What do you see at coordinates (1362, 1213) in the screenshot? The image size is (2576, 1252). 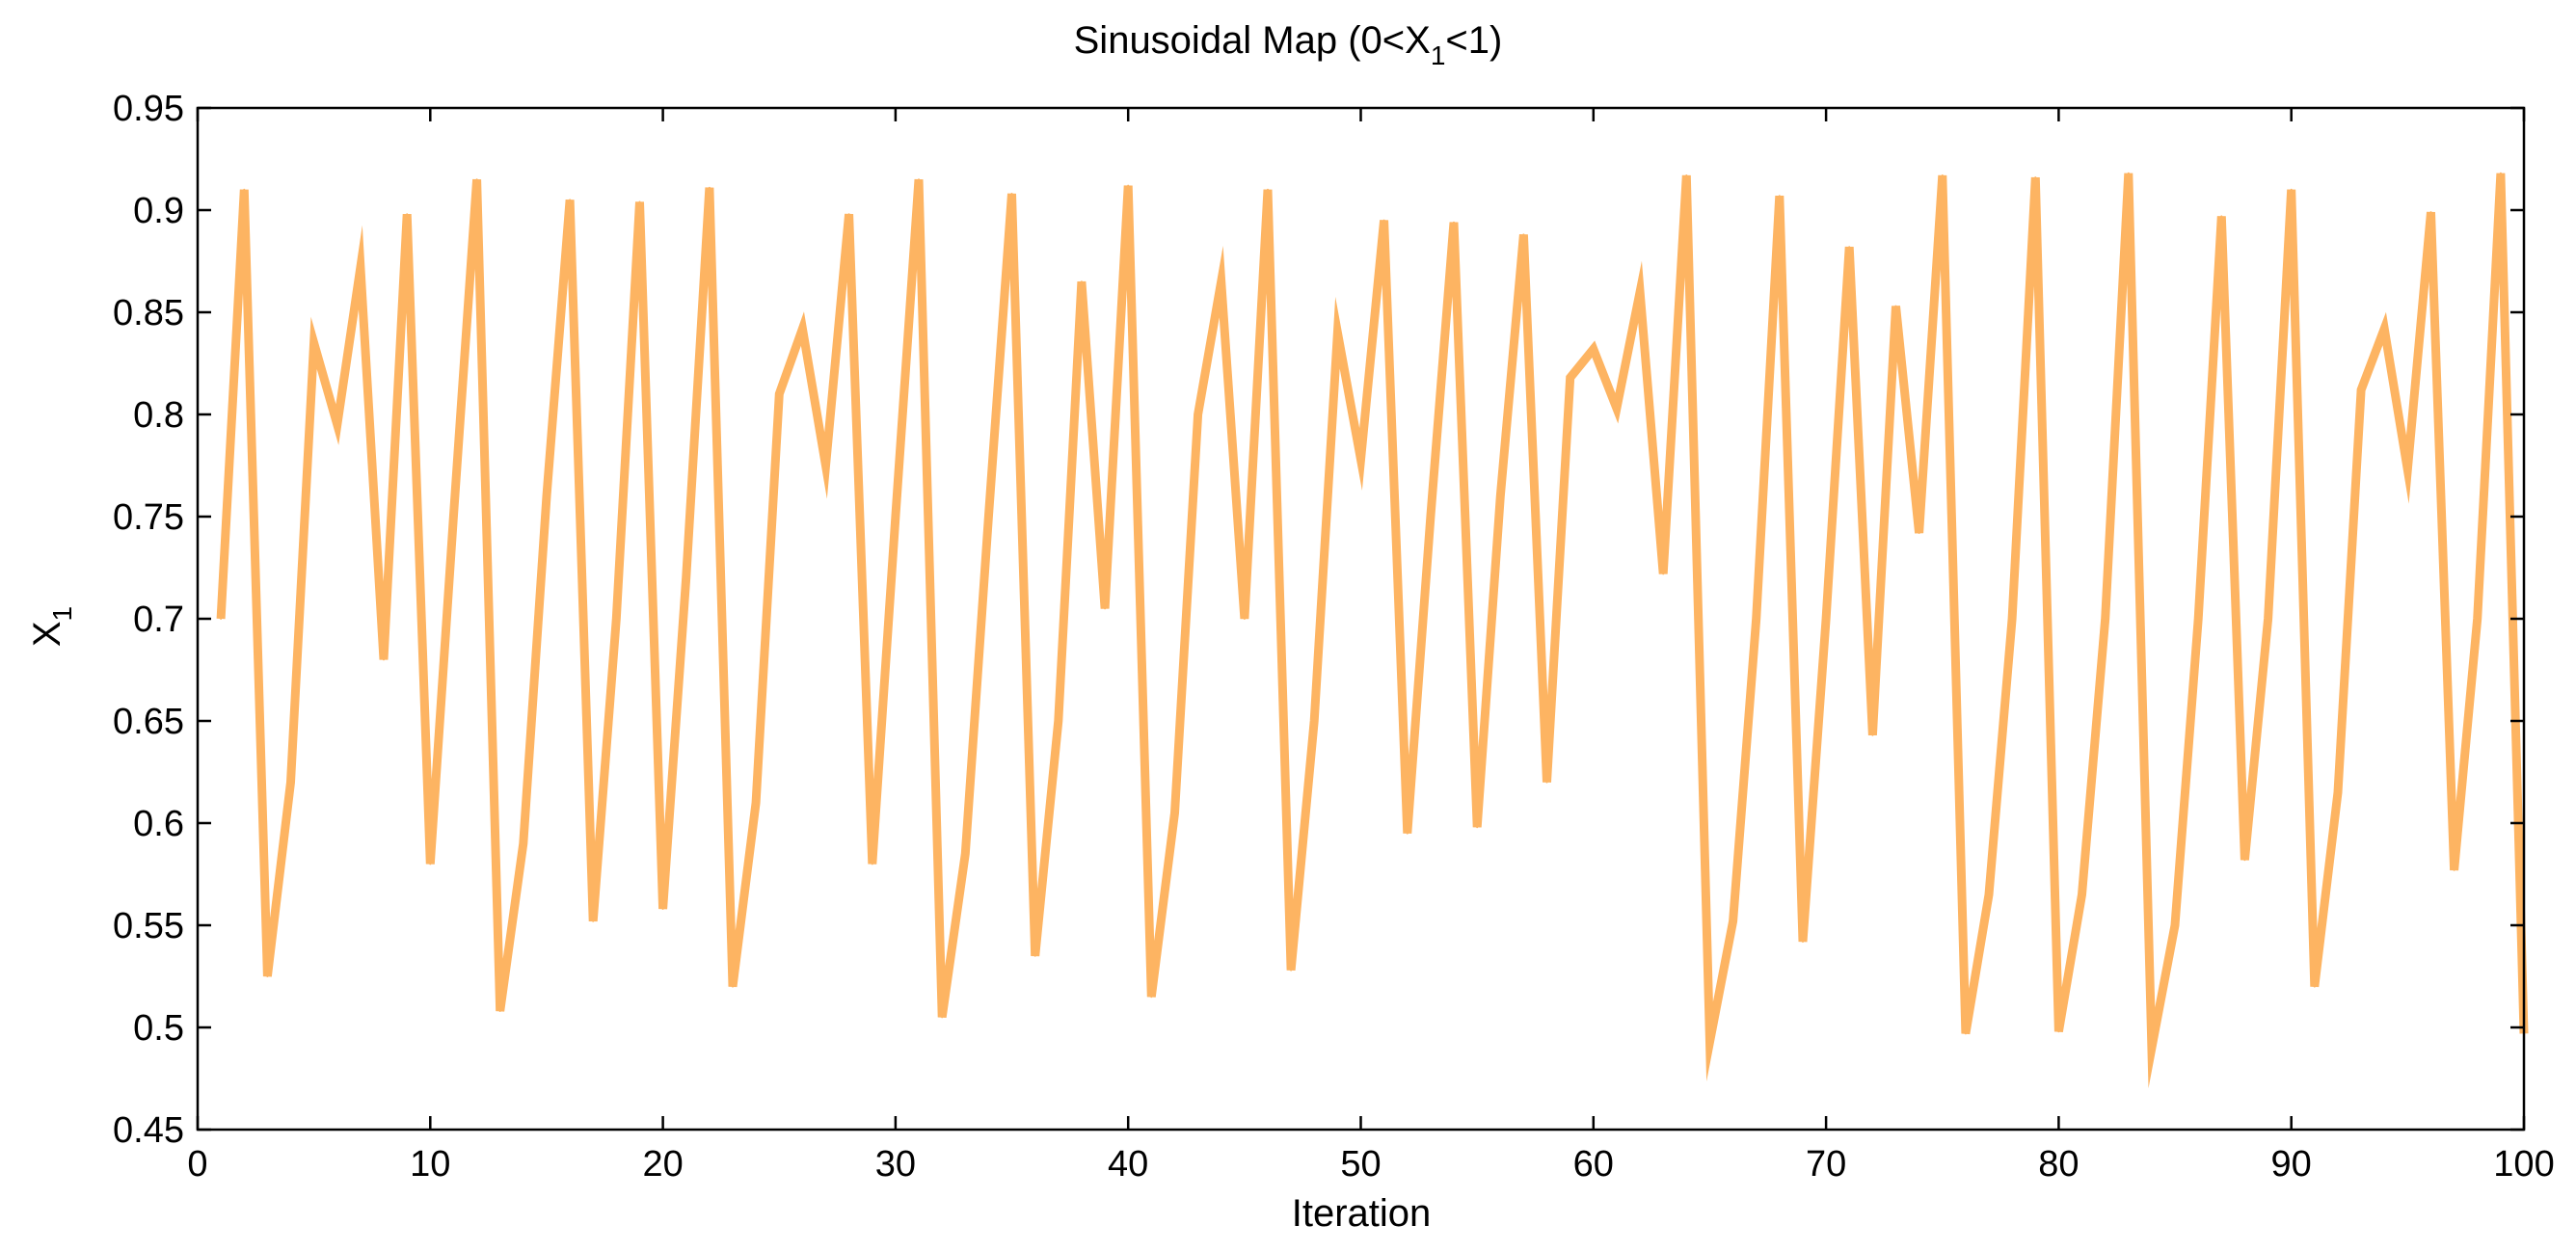 I see `x-axis-label: Iteration` at bounding box center [1362, 1213].